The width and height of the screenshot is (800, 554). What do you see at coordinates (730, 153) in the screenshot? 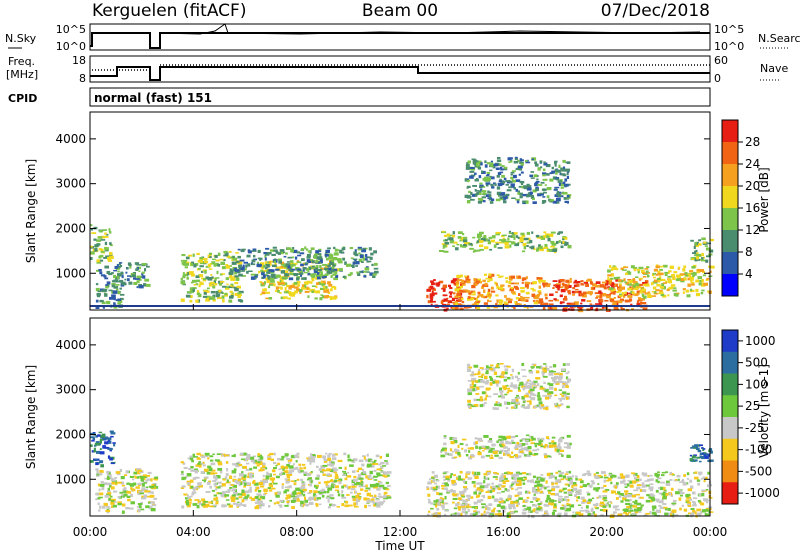
I see `colorbar-segment` at bounding box center [730, 153].